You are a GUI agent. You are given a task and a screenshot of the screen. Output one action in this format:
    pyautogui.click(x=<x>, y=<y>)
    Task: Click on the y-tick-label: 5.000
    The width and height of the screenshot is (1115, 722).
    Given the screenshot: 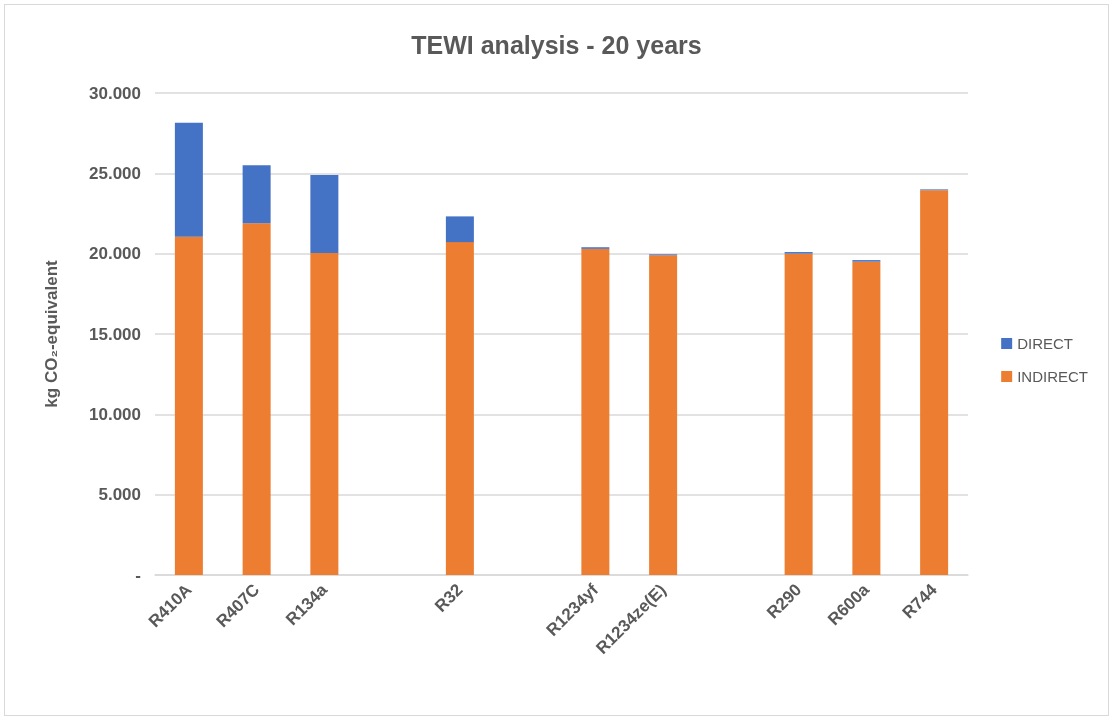 What is the action you would take?
    pyautogui.click(x=119, y=495)
    